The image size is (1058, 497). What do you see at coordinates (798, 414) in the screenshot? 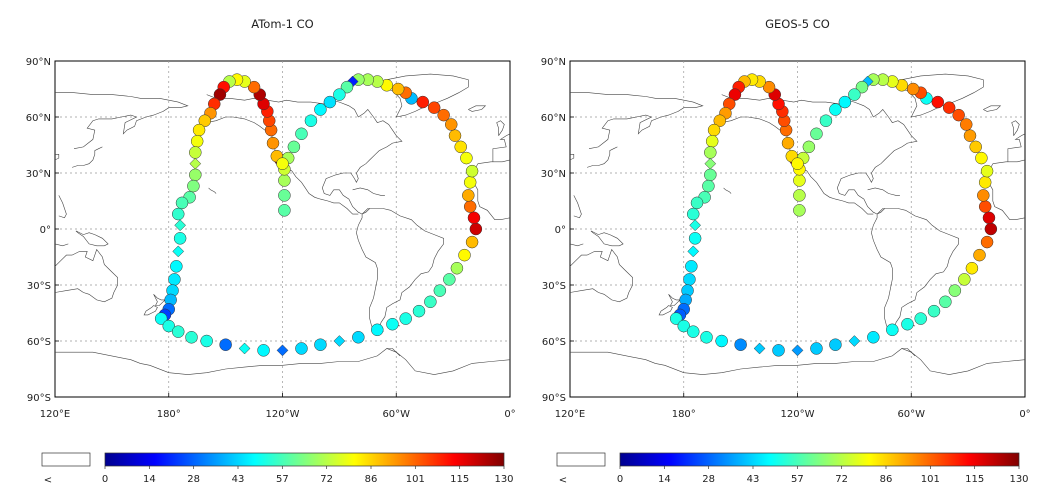
I see `lon-label: 120°W` at bounding box center [798, 414].